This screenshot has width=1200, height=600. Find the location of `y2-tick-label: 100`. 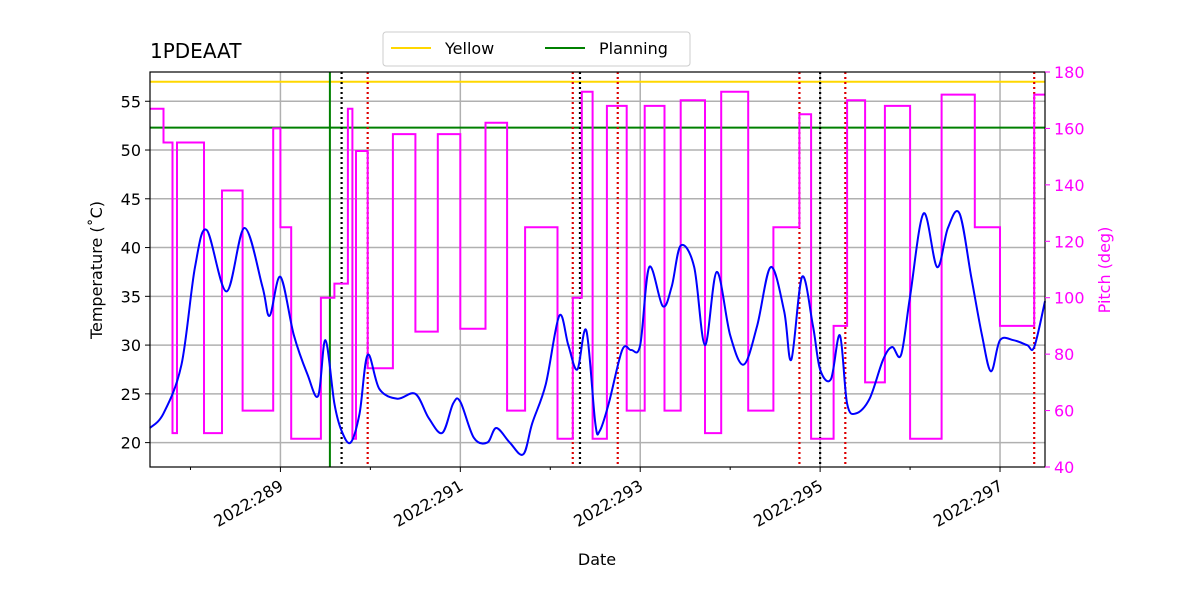

y2-tick-label: 100 is located at coordinates (1069, 298).